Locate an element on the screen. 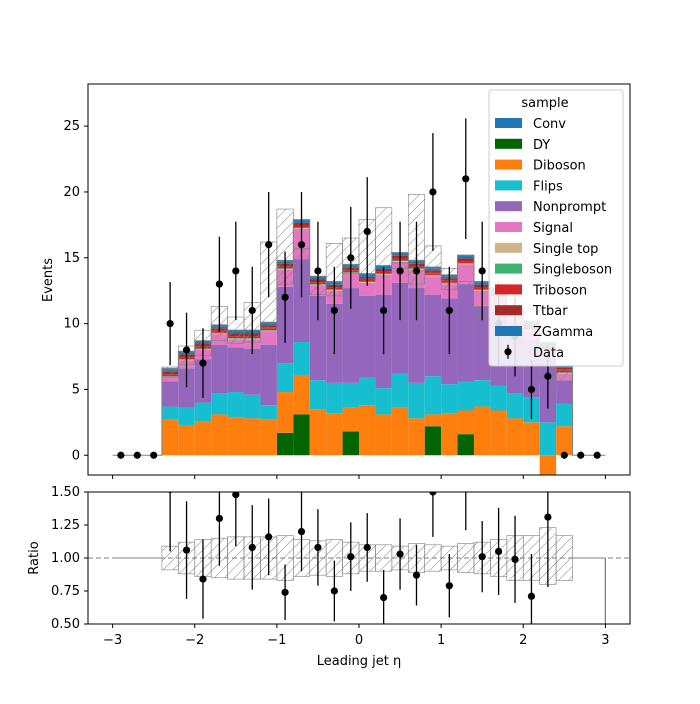 Image resolution: width=700 pixels, height=704 pixels. y-tick-label-main: 0 is located at coordinates (76, 455).